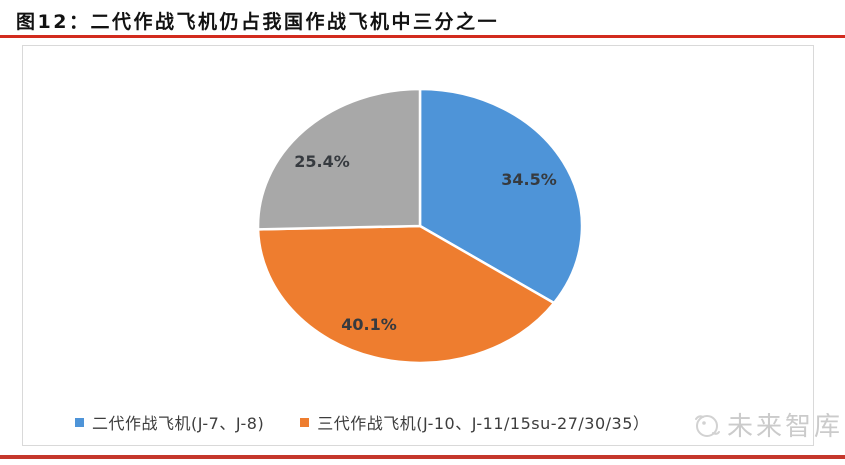 The height and width of the screenshot is (465, 845). I want to click on figure-title: 图12：二代作战飞机仍占我国作战飞机中三分之一, so click(257, 22).